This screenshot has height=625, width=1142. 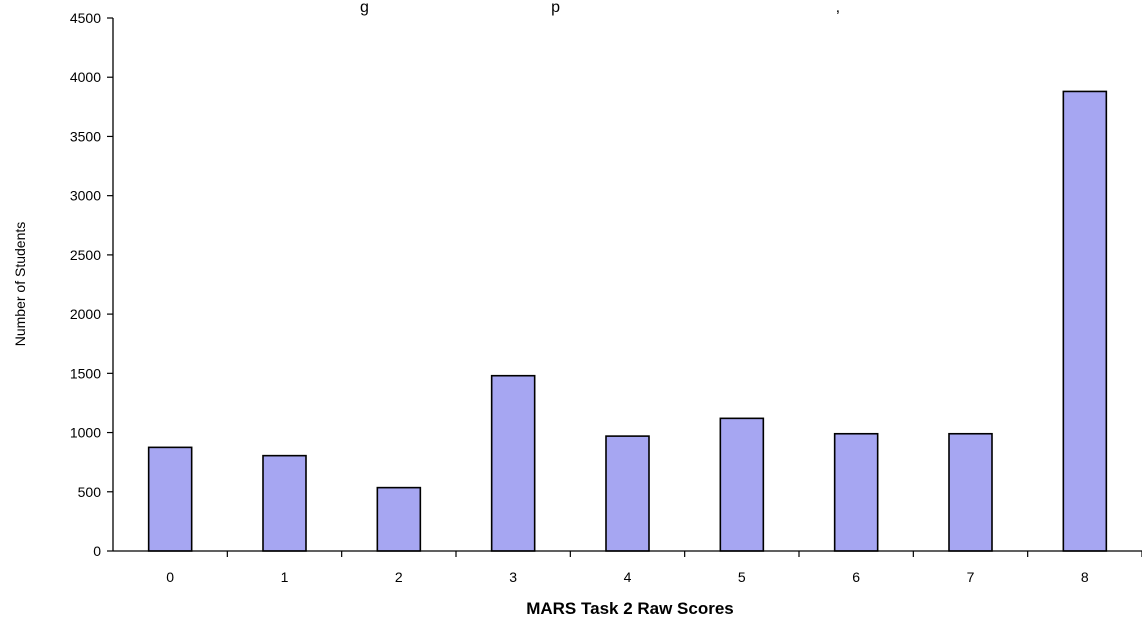 What do you see at coordinates (971, 577) in the screenshot?
I see `x-tick-label: 7` at bounding box center [971, 577].